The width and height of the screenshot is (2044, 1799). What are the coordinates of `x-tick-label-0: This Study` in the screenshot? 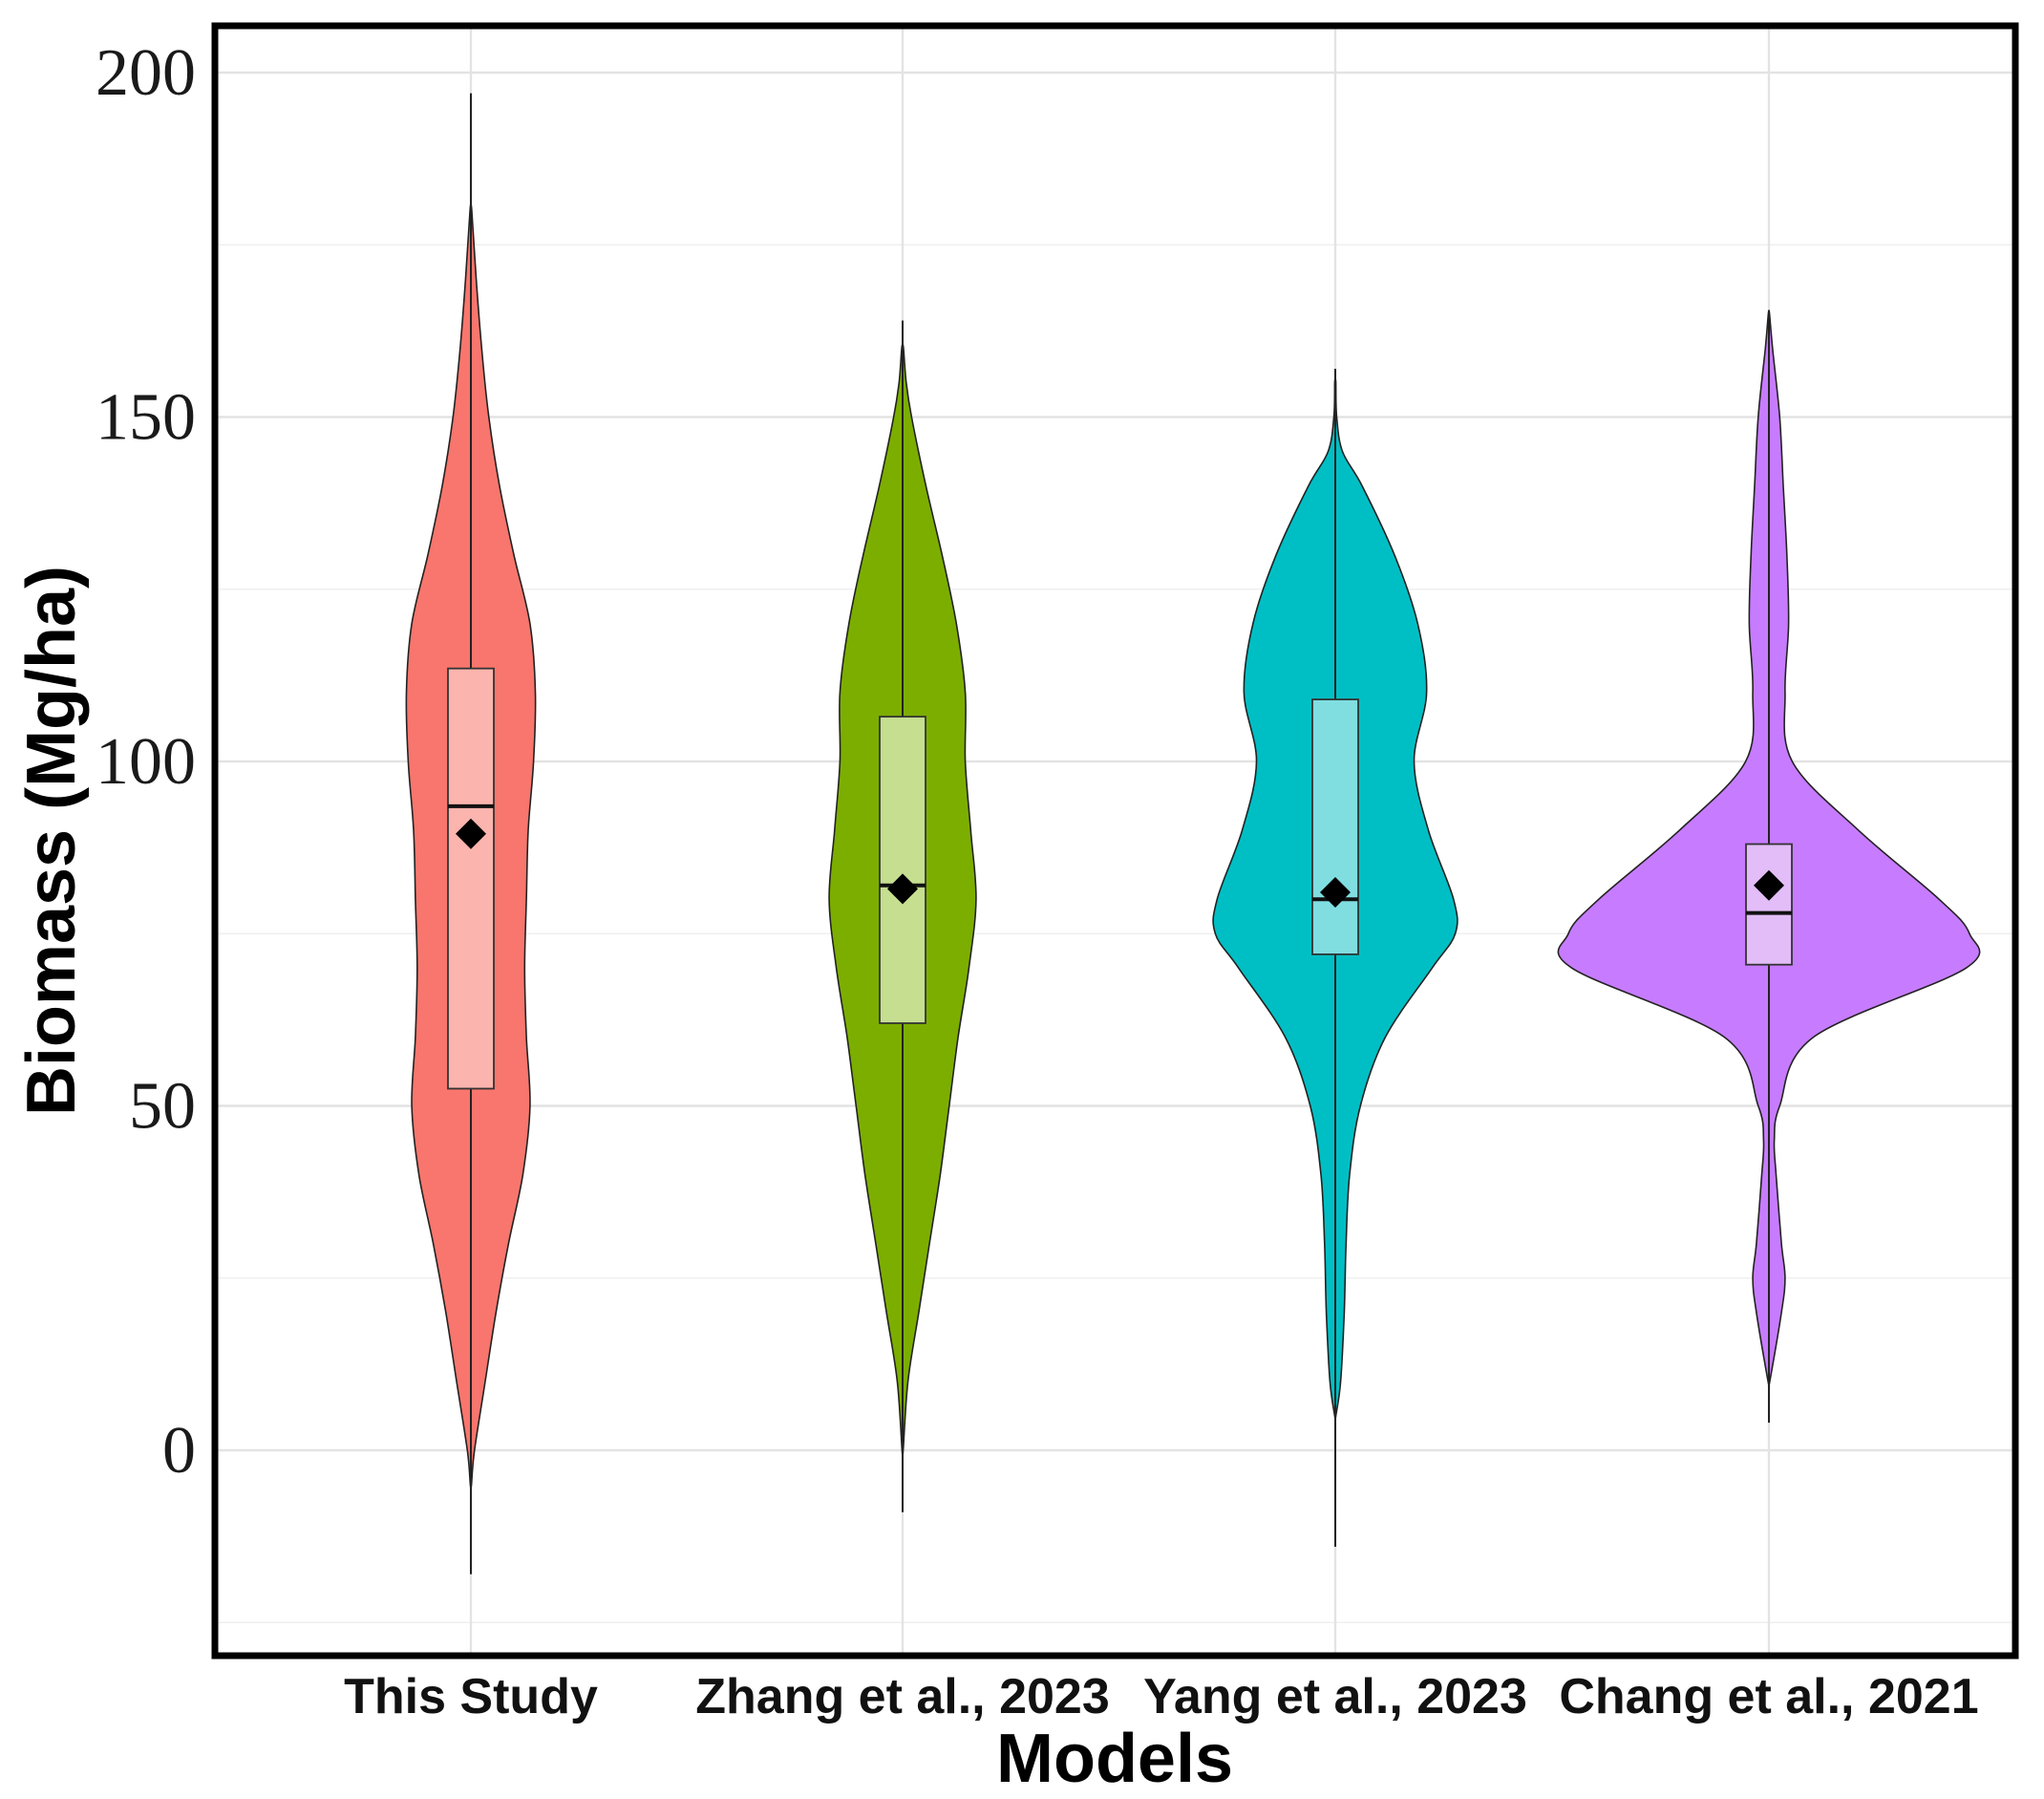 It's located at (471, 1697).